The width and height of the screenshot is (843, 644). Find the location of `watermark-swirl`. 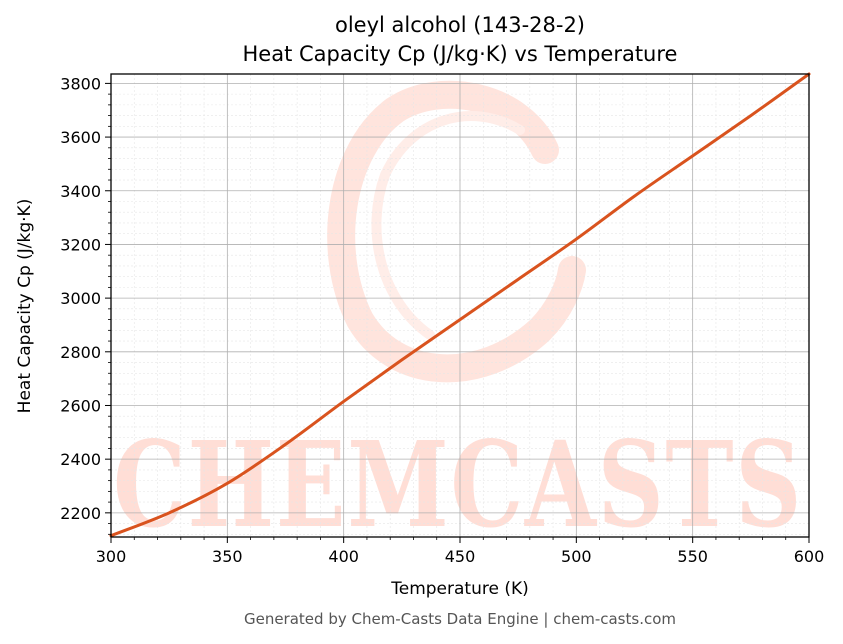

watermark-swirl is located at coordinates (456, 231).